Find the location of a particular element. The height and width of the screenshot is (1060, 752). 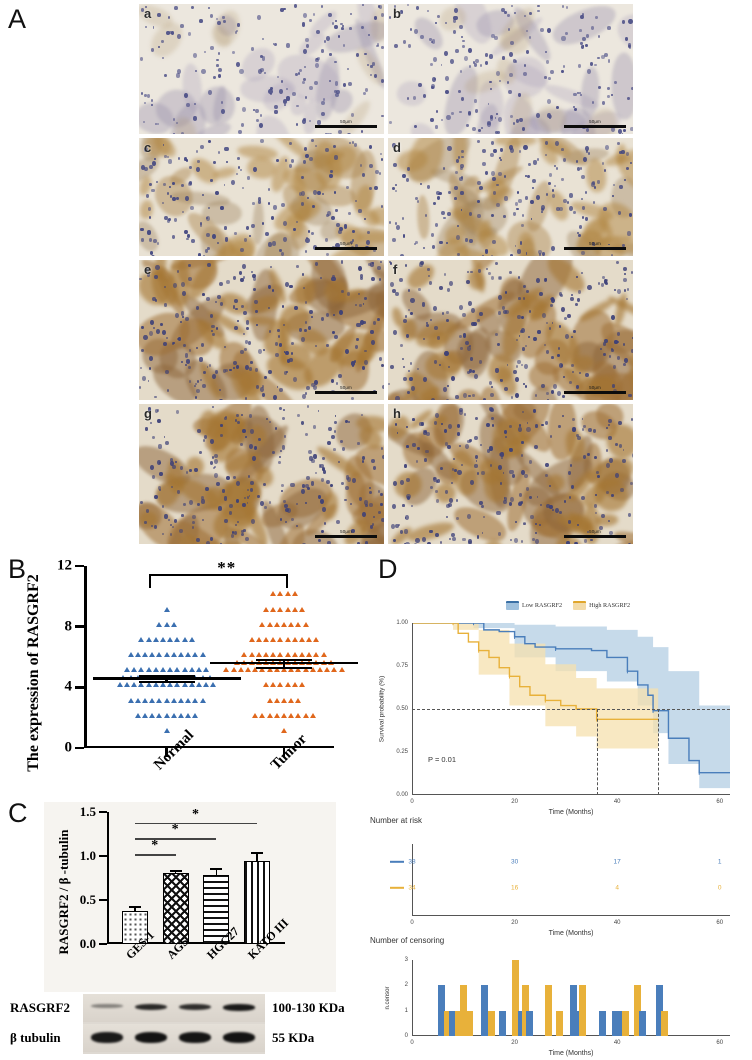

panel-c-y-axis-label: RASGRF2 / β -tubulin is located at coordinates (63, 892).